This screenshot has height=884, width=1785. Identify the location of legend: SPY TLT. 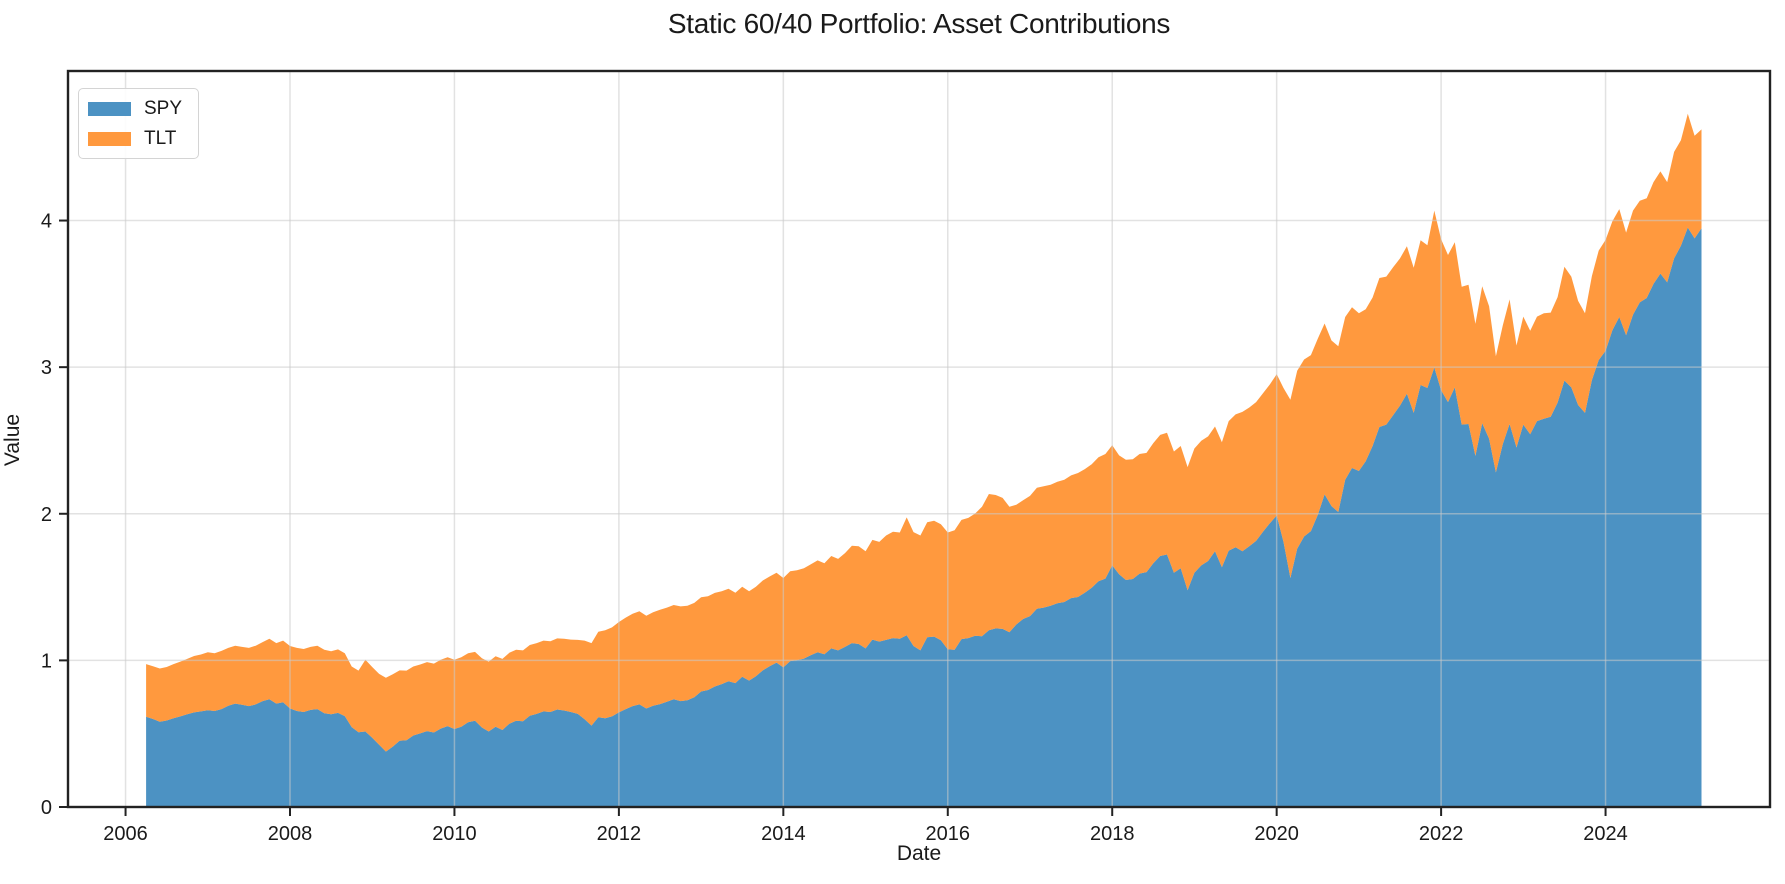
(139, 123).